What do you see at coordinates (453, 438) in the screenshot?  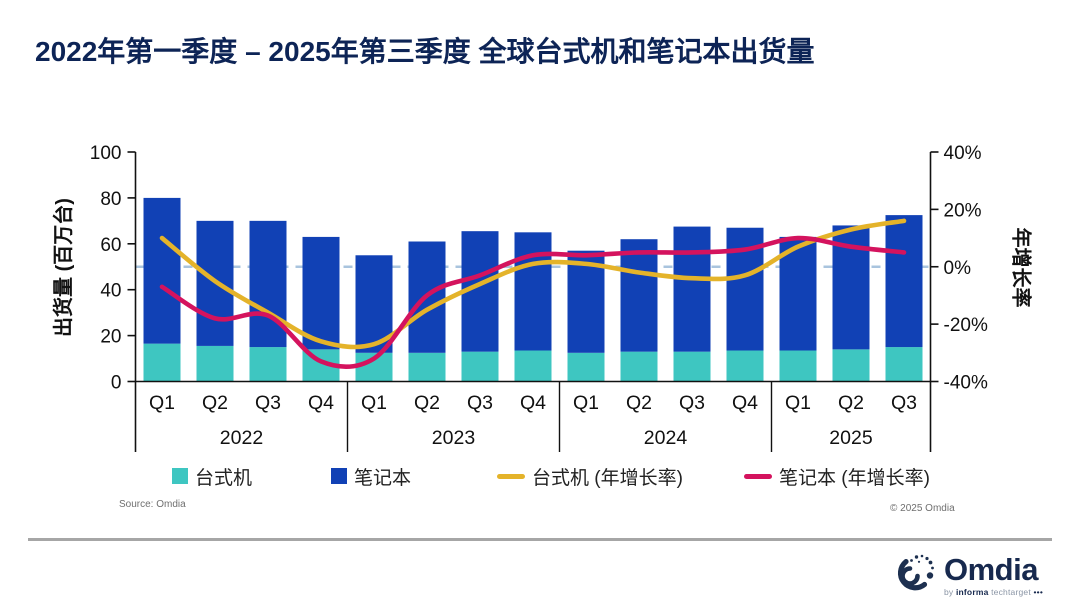 I see `year-label: 2023` at bounding box center [453, 438].